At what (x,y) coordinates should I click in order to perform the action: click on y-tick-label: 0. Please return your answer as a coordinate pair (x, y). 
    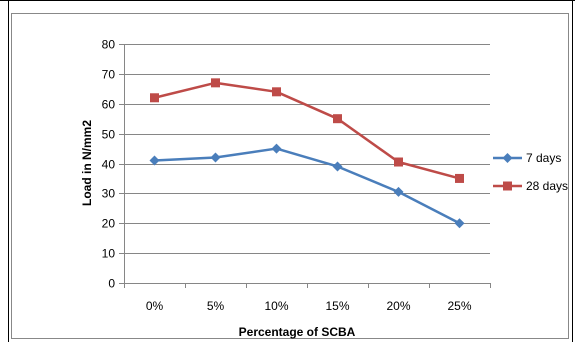
    Looking at the image, I should click on (111, 284).